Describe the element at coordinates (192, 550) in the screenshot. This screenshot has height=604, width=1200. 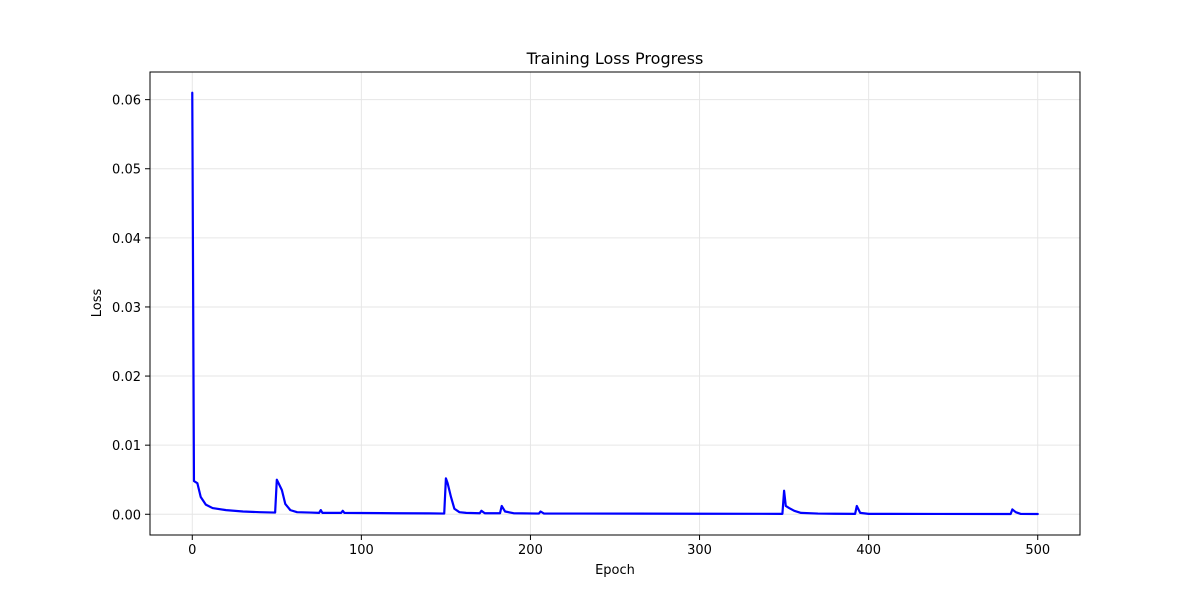
I see `x-tick-label: 0` at that location.